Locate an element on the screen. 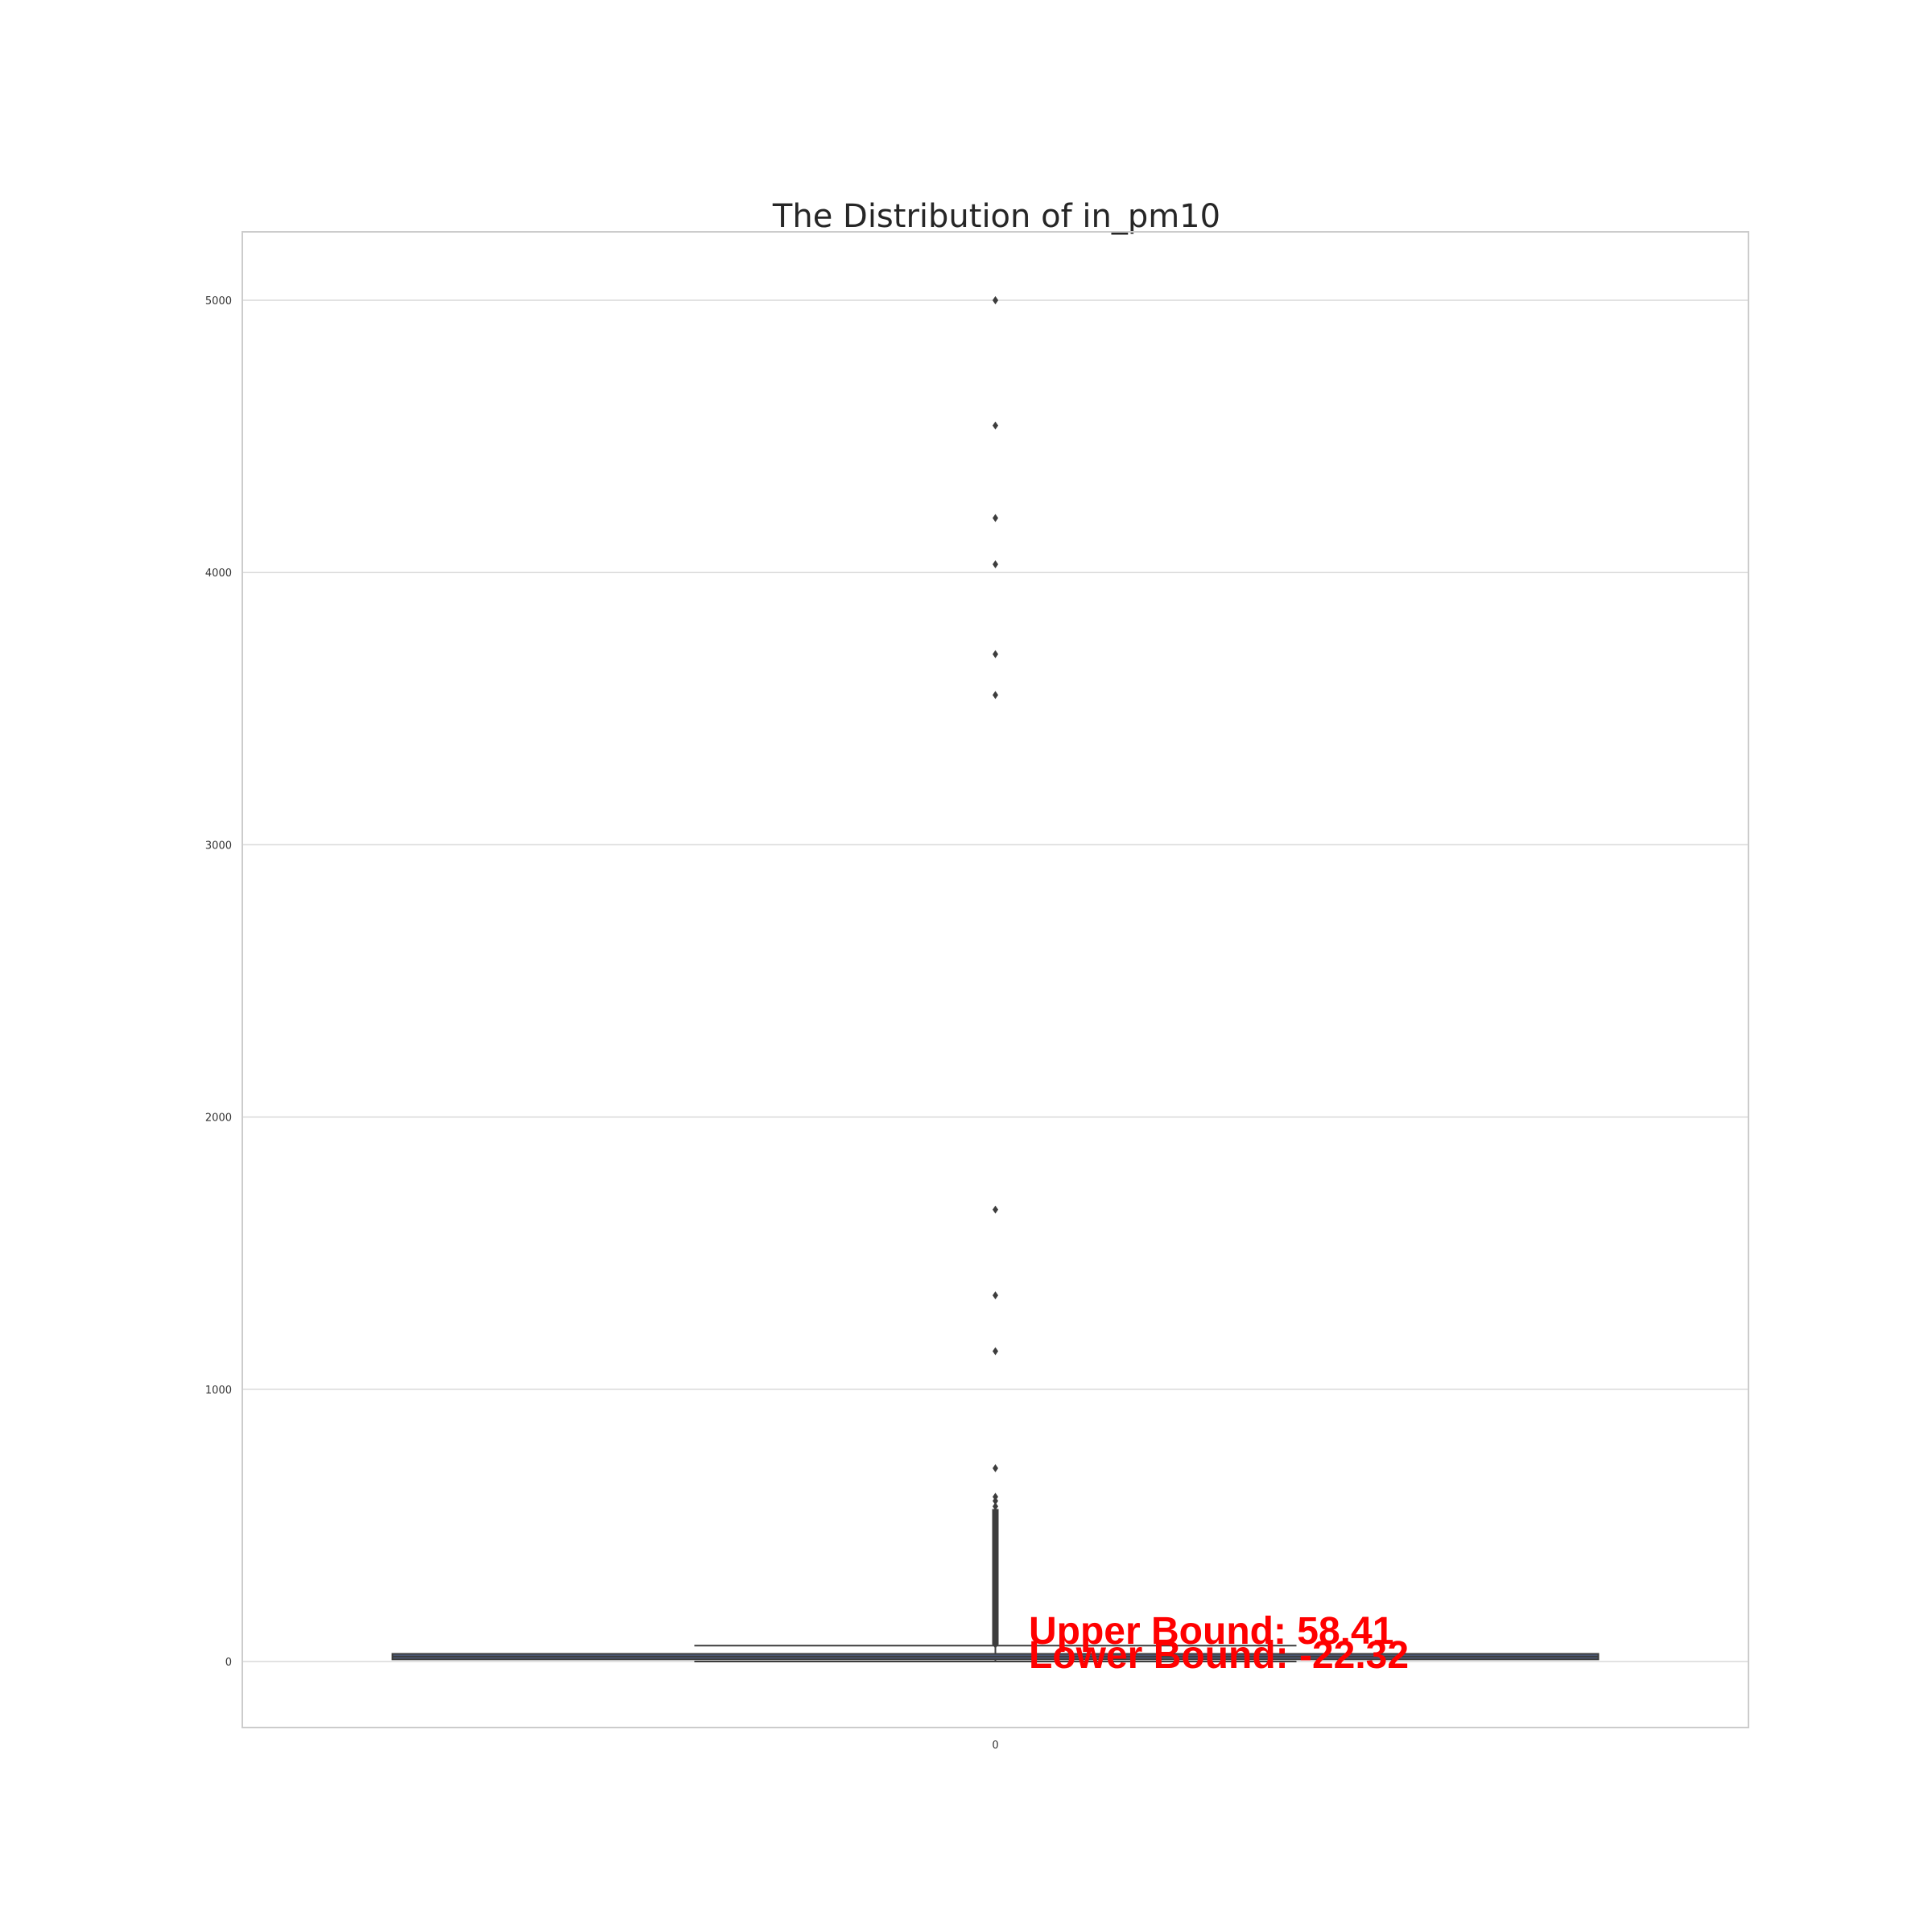 Image resolution: width=1932 pixels, height=1932 pixels. annotation-text: Lower Bound: -22.32 is located at coordinates (1219, 1655).